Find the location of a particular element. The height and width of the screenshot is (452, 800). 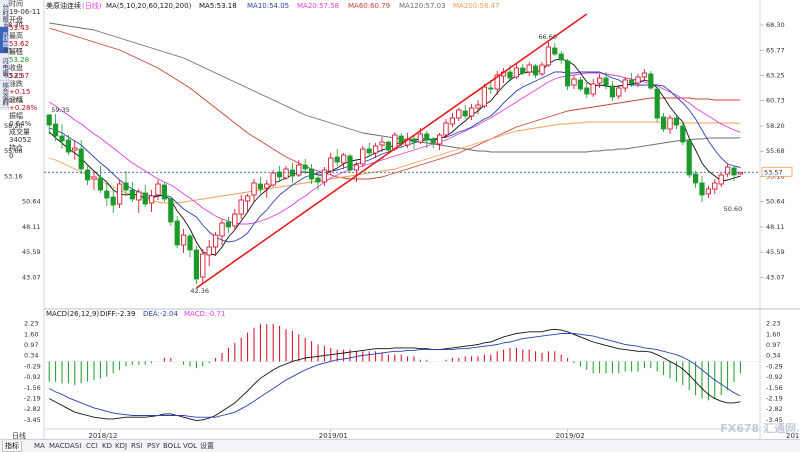

period-label: (日线) is located at coordinates (92, 5).